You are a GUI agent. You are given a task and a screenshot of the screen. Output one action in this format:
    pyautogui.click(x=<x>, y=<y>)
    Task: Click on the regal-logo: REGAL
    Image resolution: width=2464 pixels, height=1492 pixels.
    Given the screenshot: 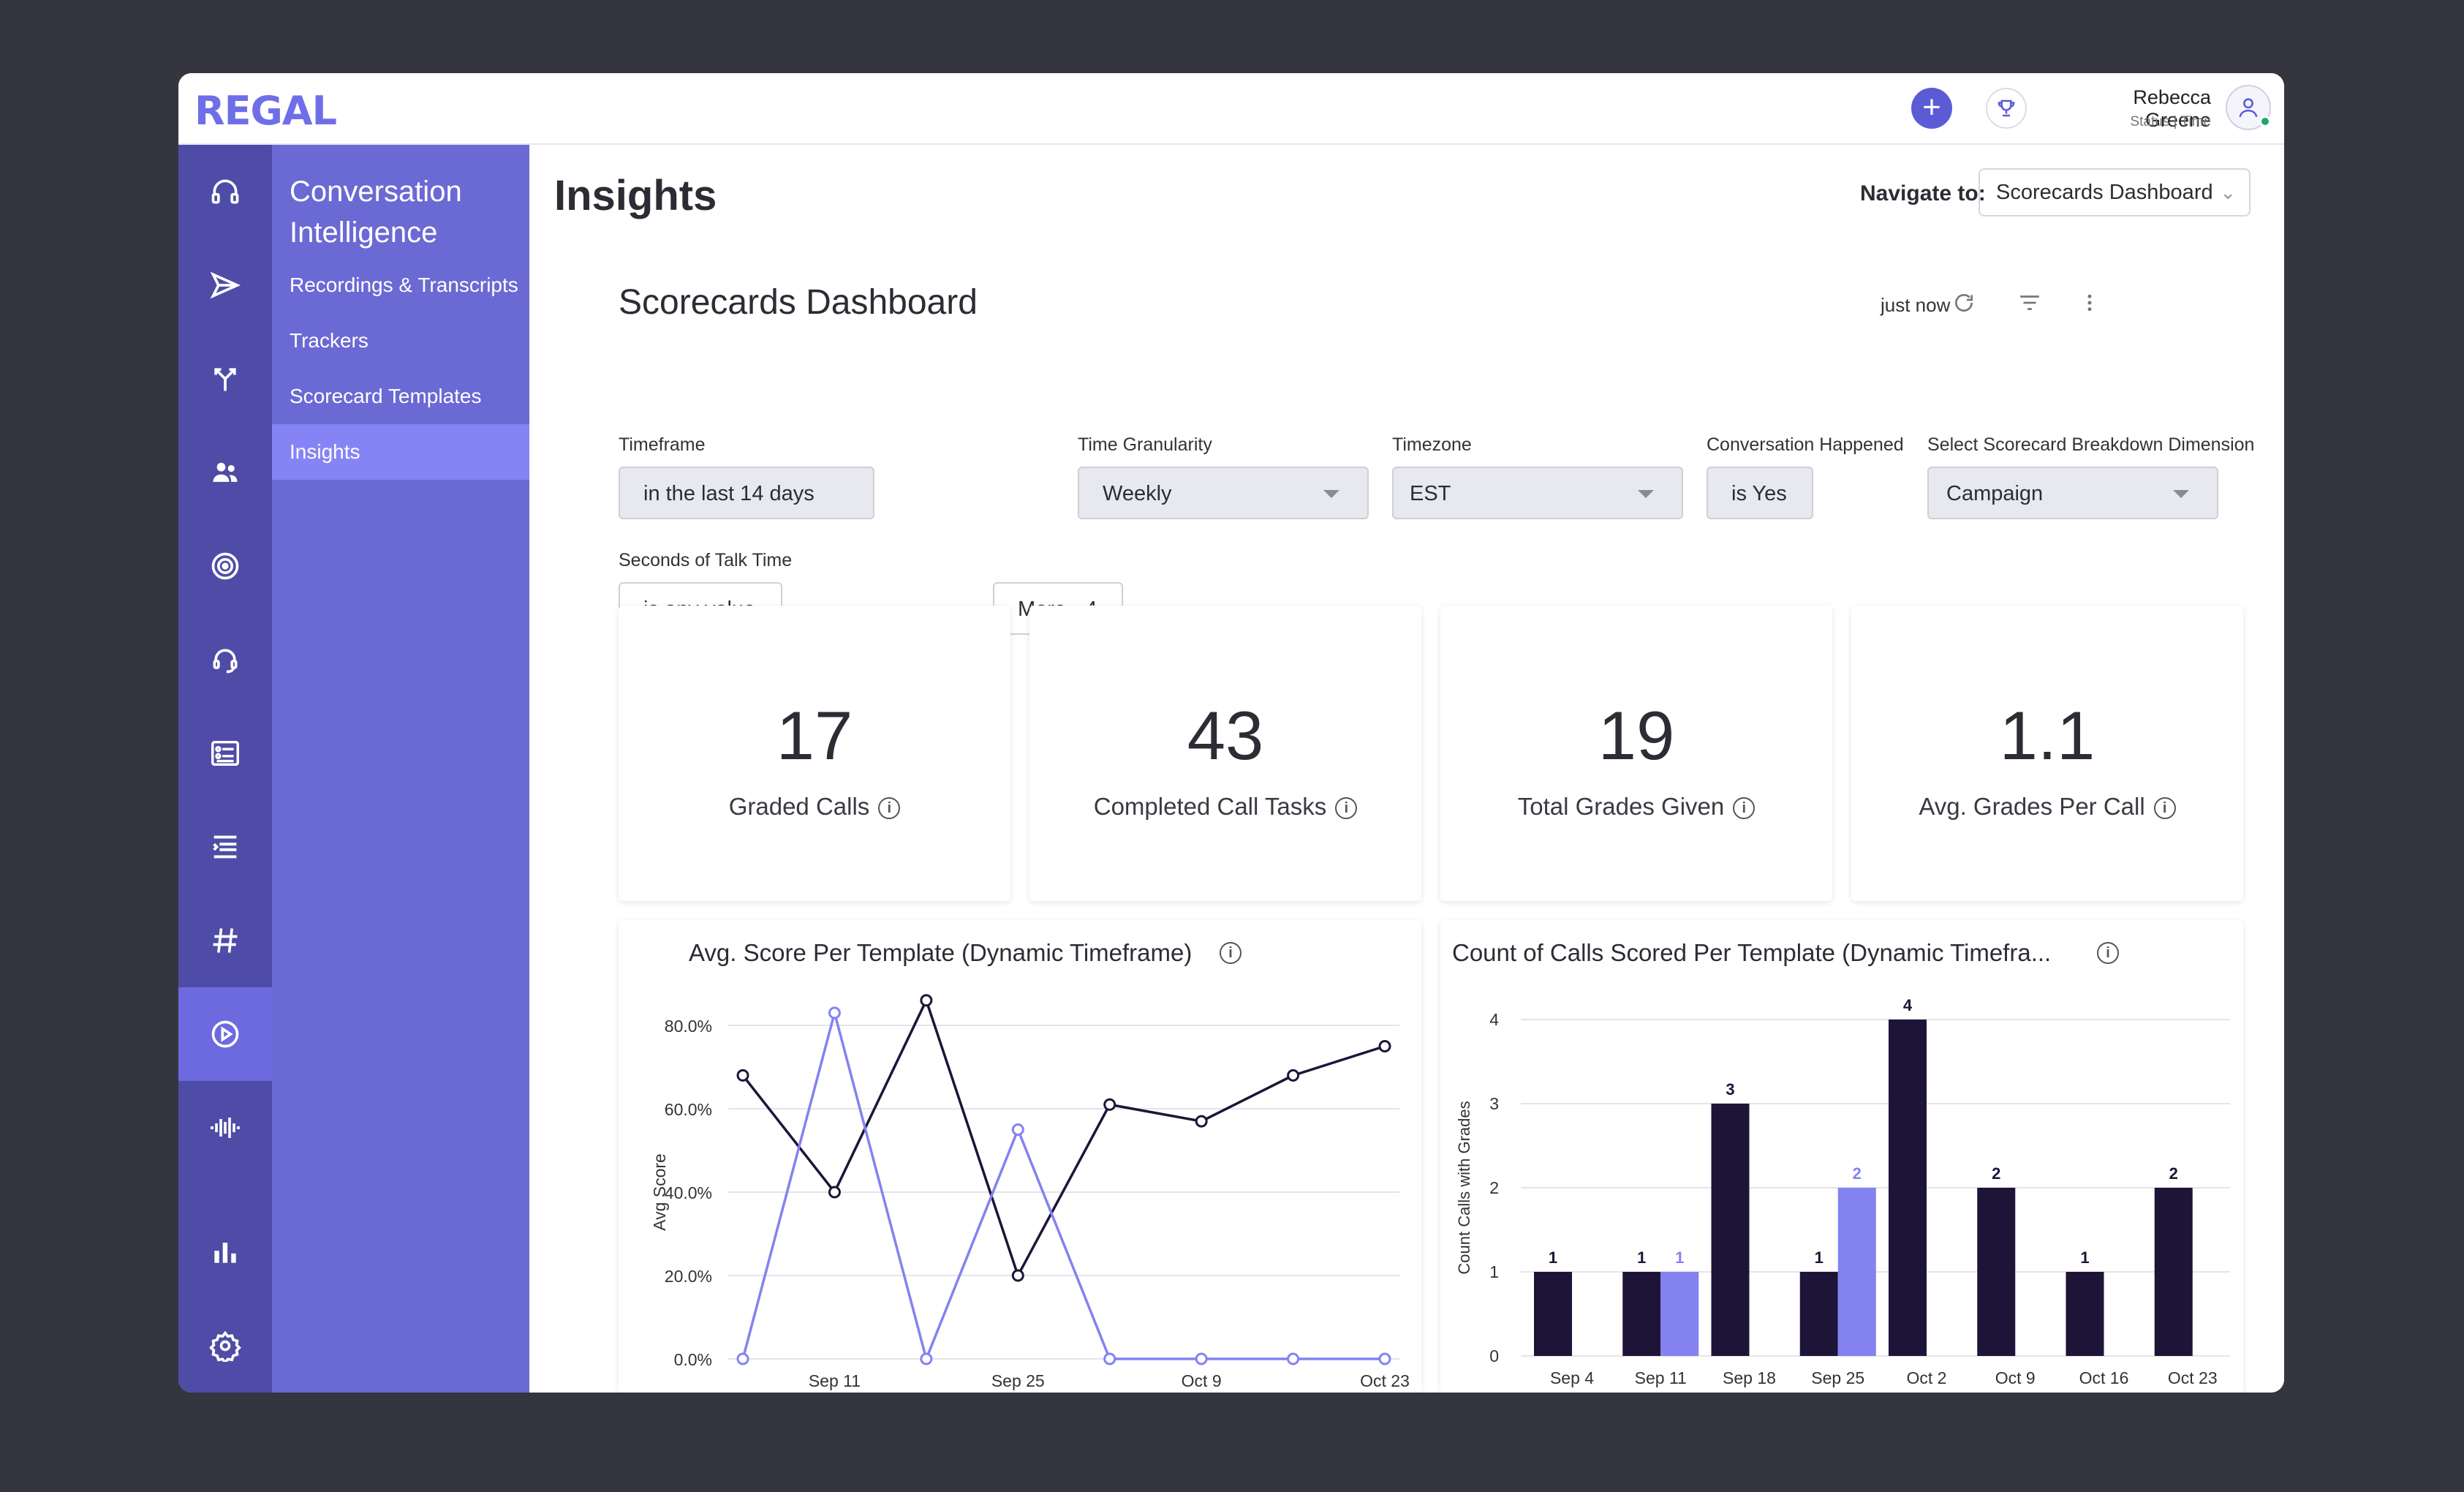 What is the action you would take?
    pyautogui.click(x=265, y=111)
    